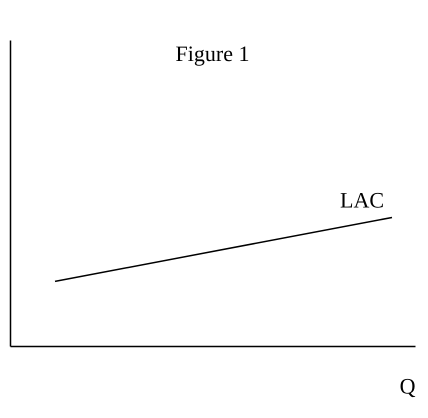  Describe the element at coordinates (213, 53) in the screenshot. I see `chart-title: Figure 1` at that location.